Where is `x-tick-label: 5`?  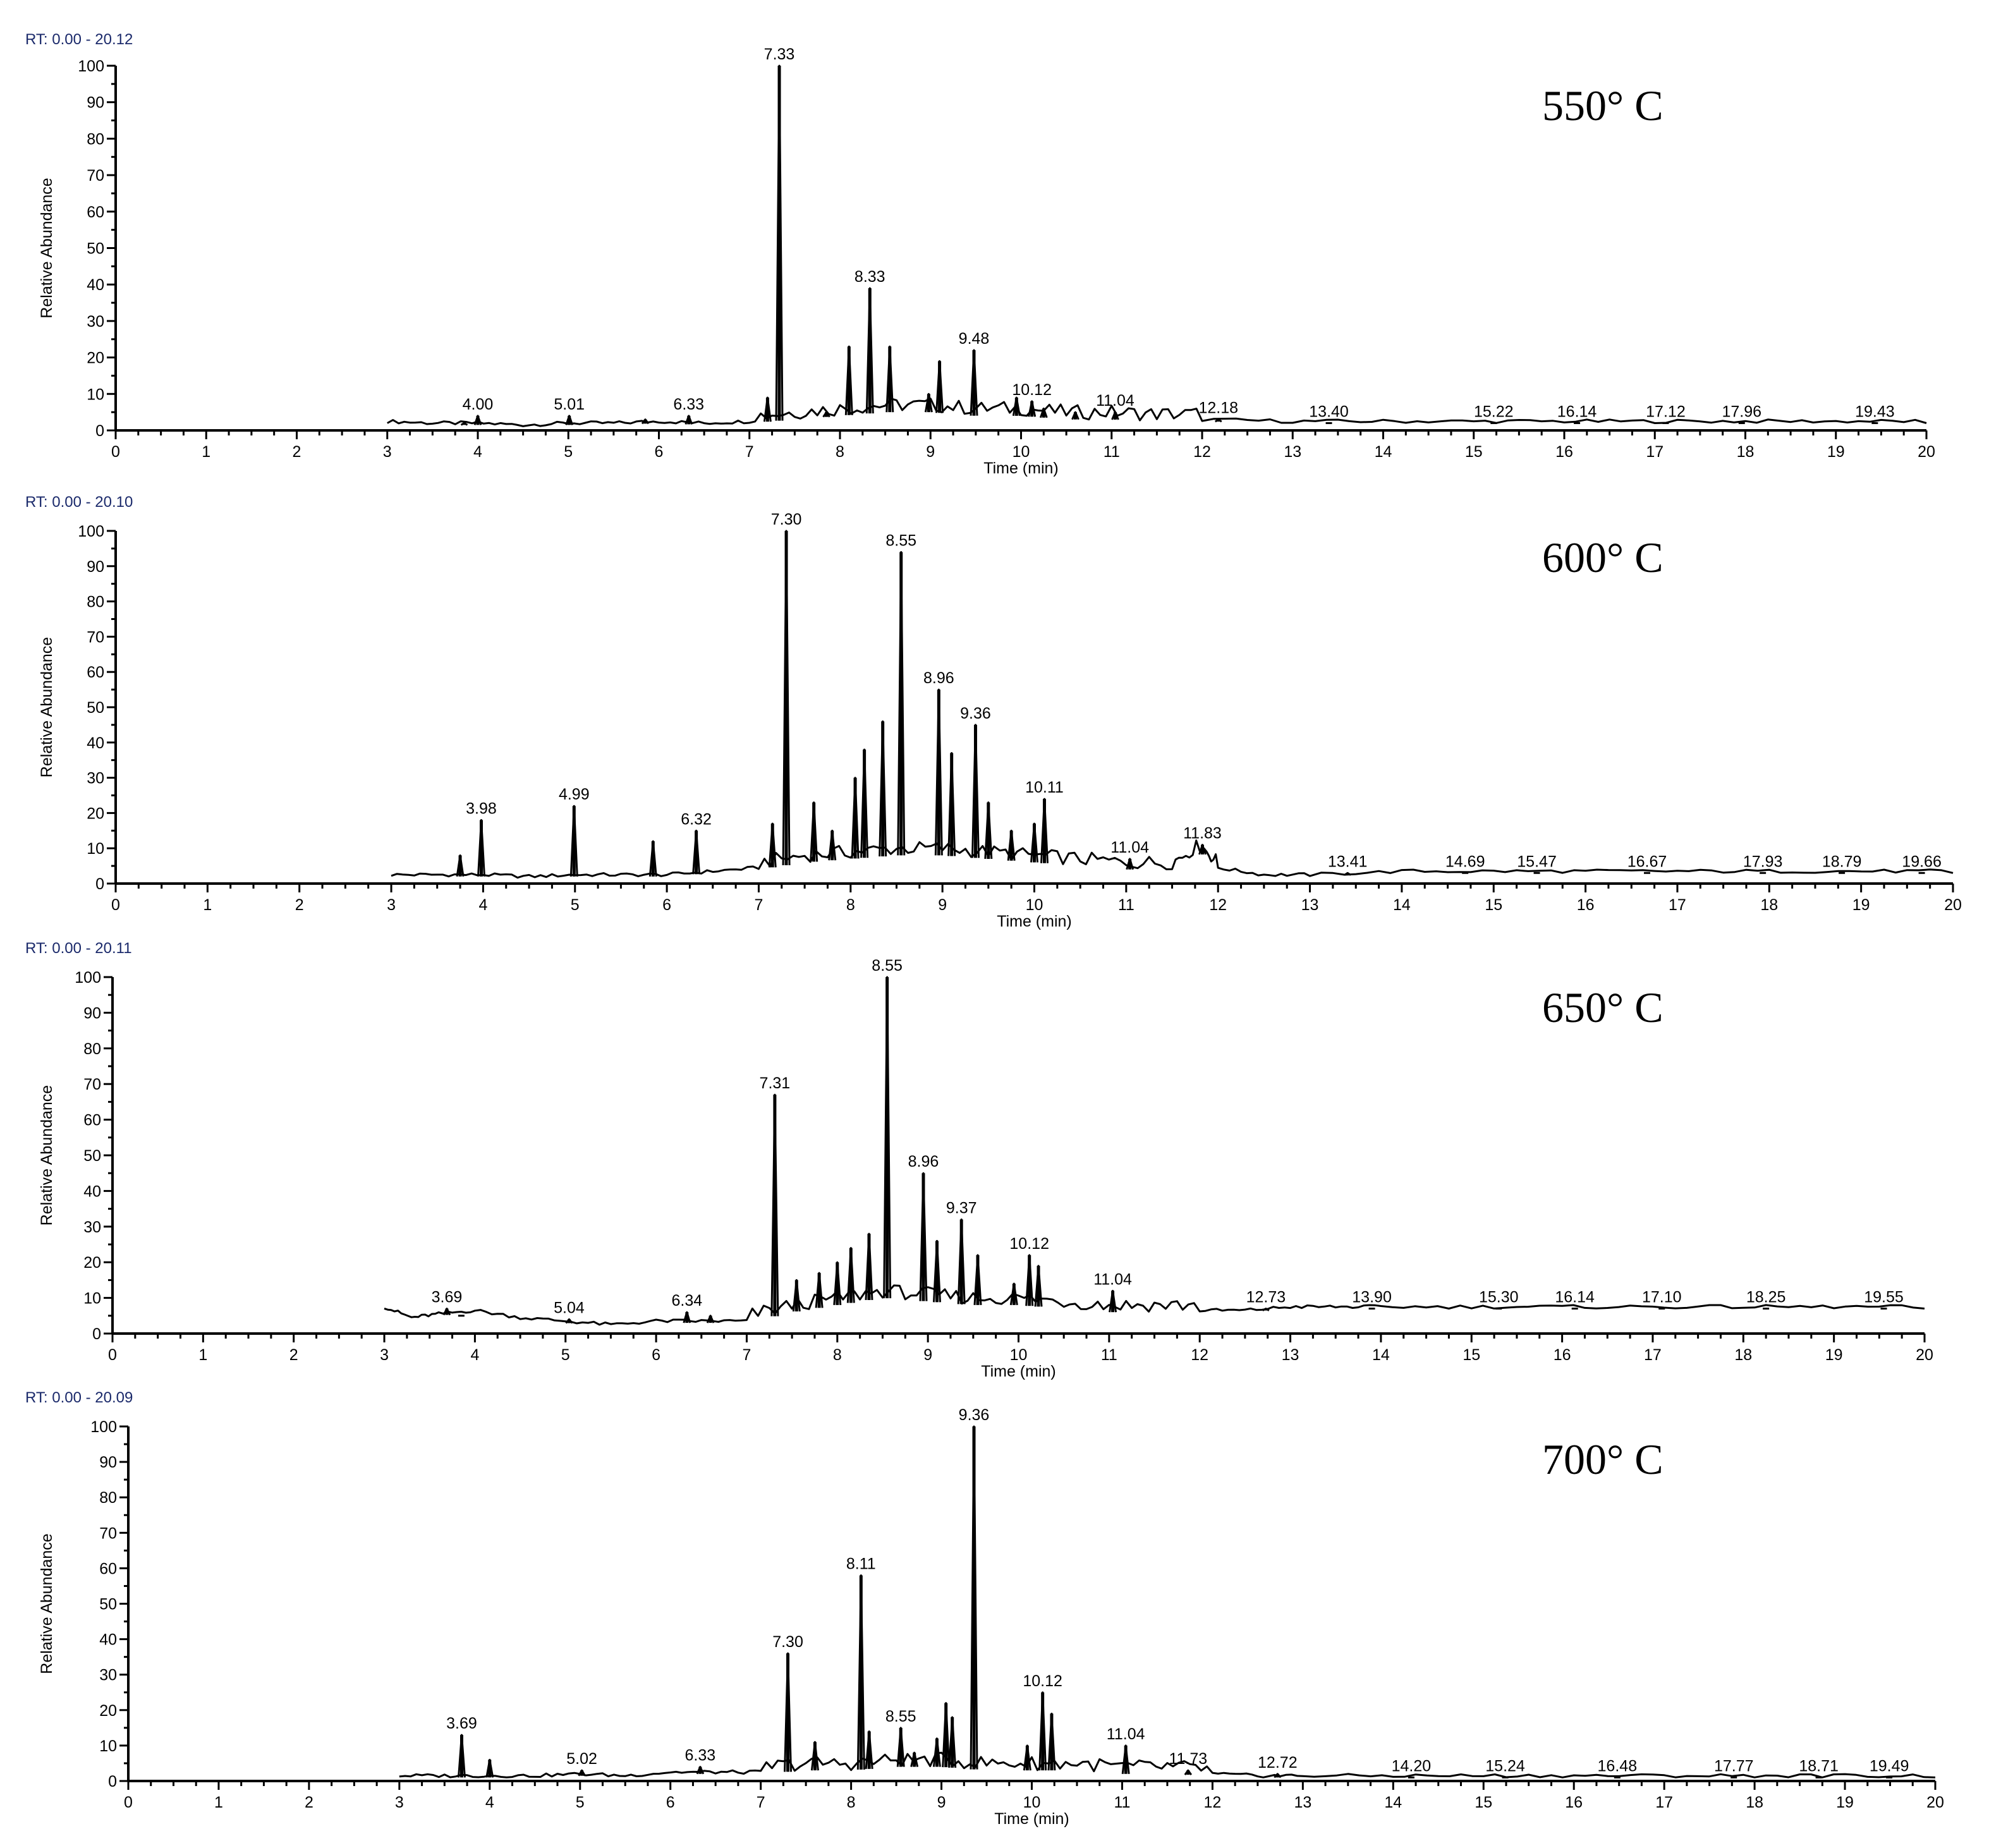 x-tick-label: 5 is located at coordinates (580, 1802).